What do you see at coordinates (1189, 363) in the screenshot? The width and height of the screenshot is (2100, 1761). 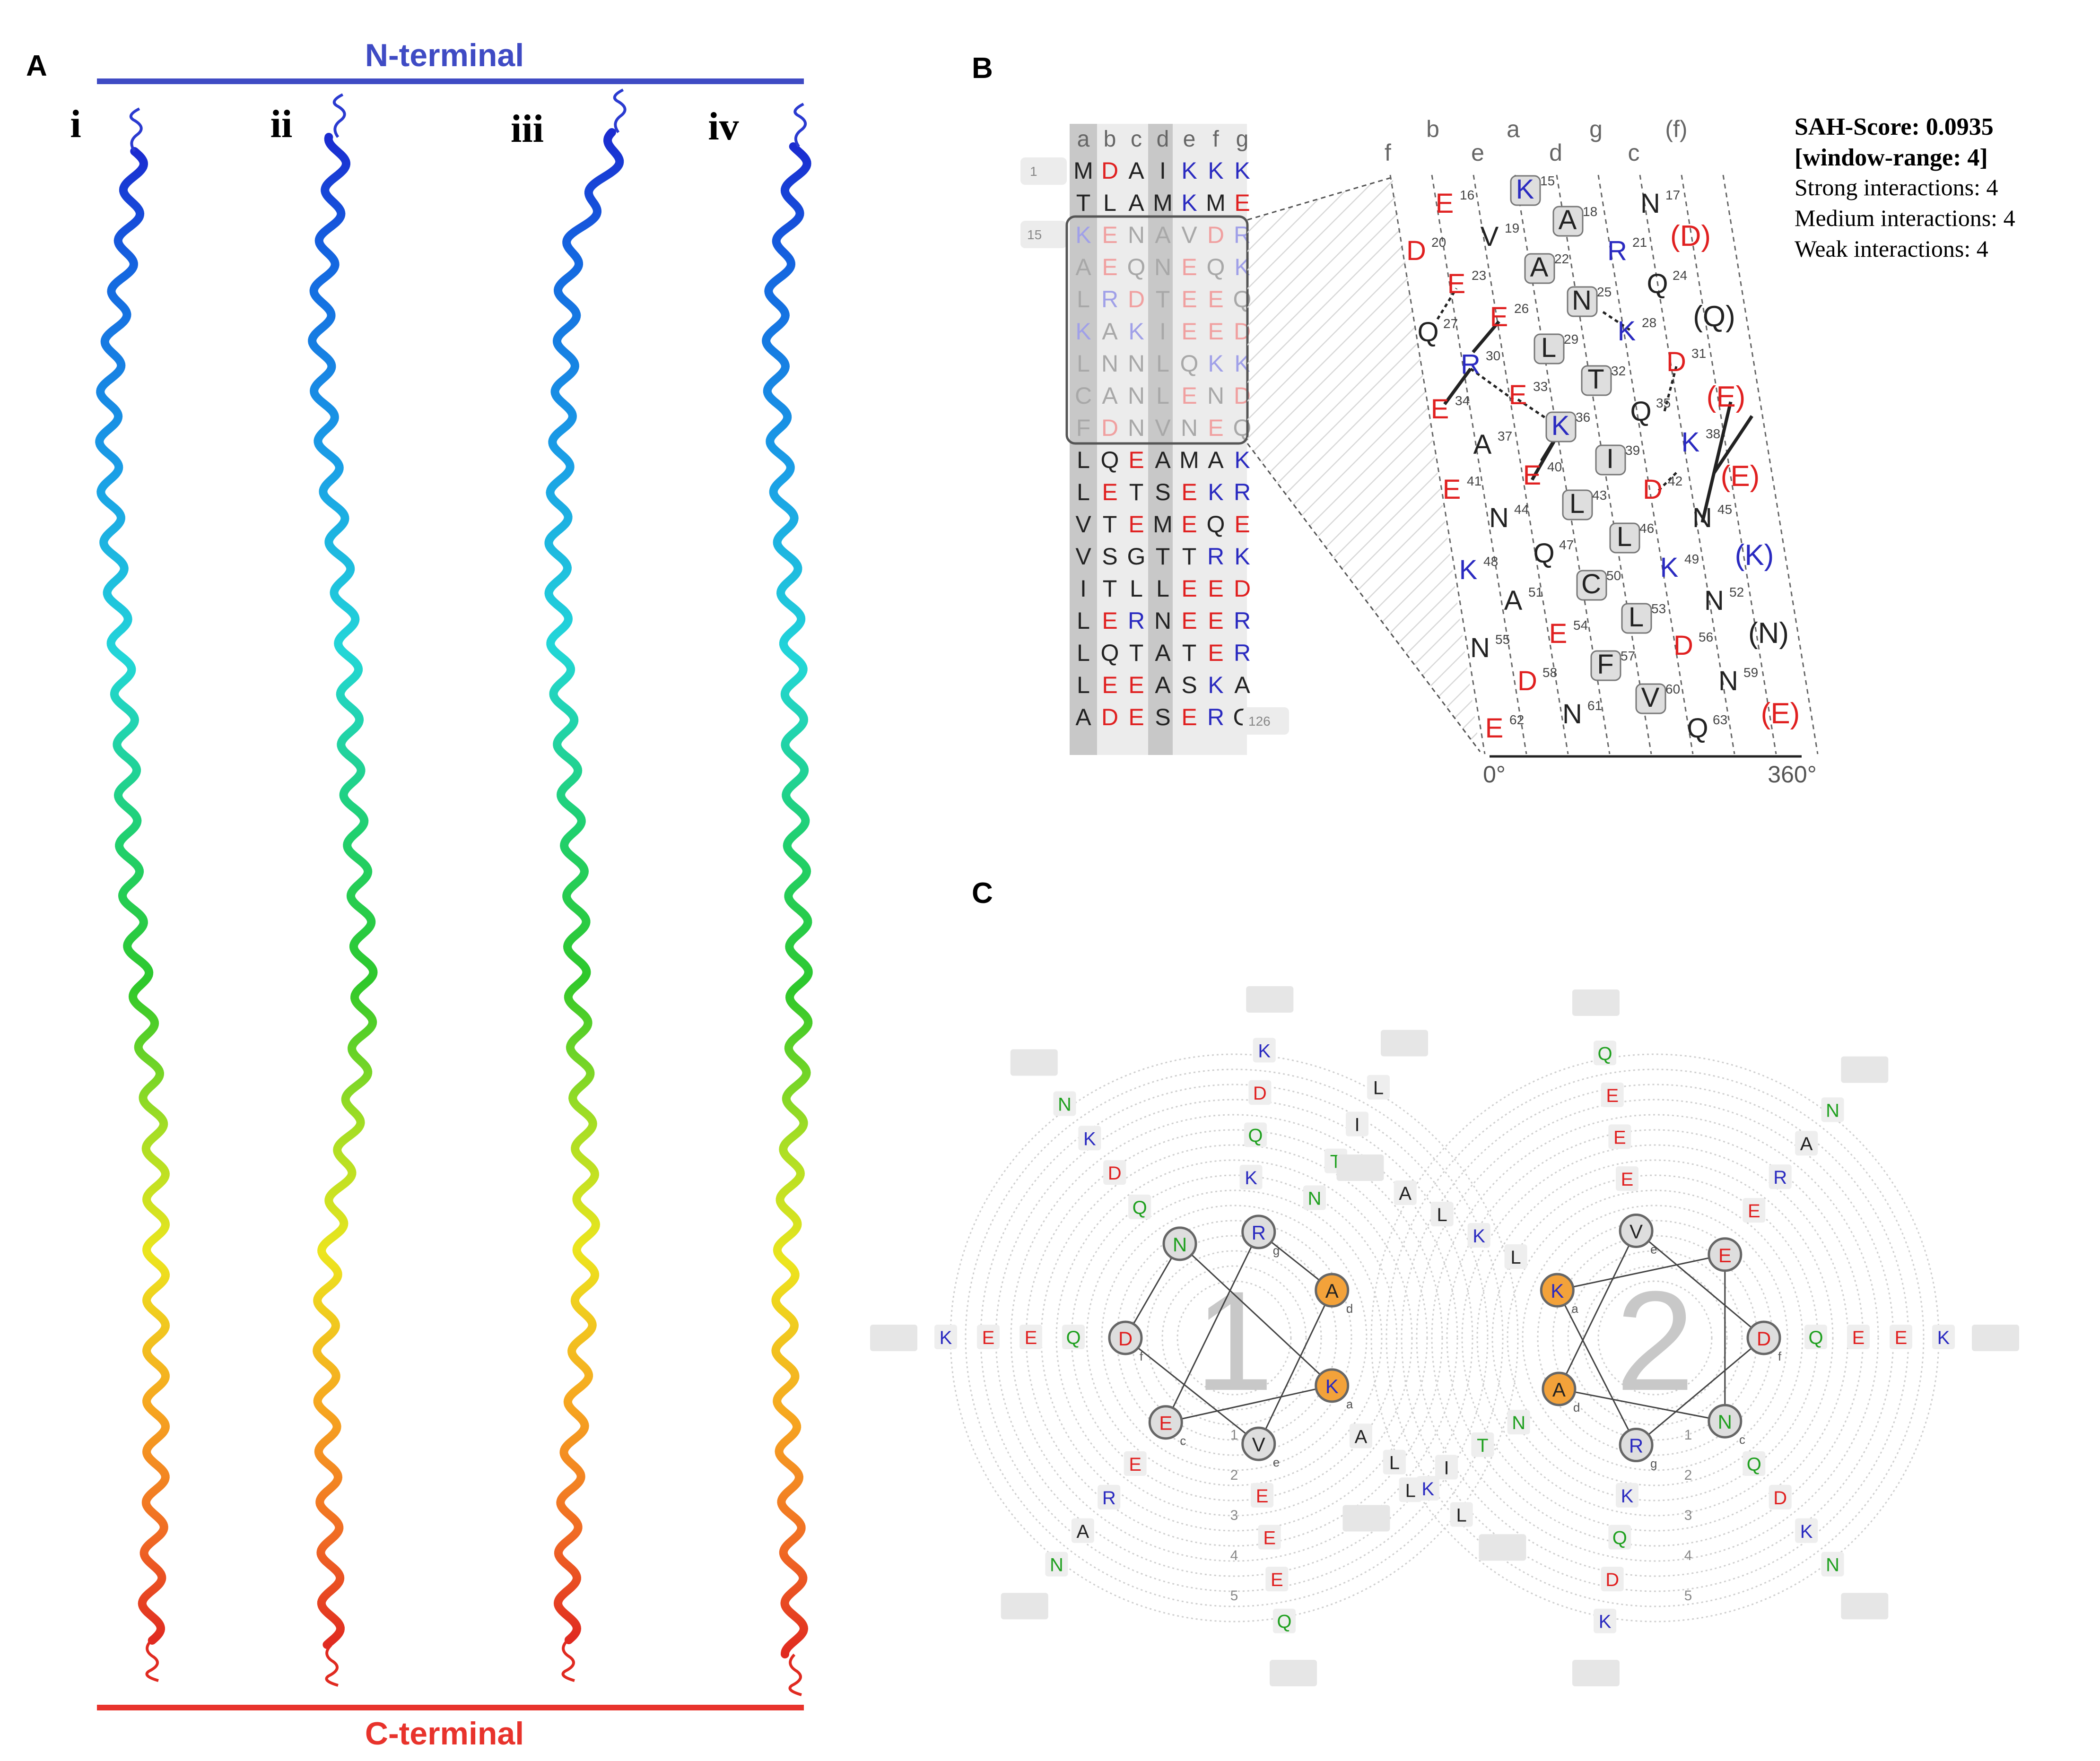 I see `heptad-cell: Q` at bounding box center [1189, 363].